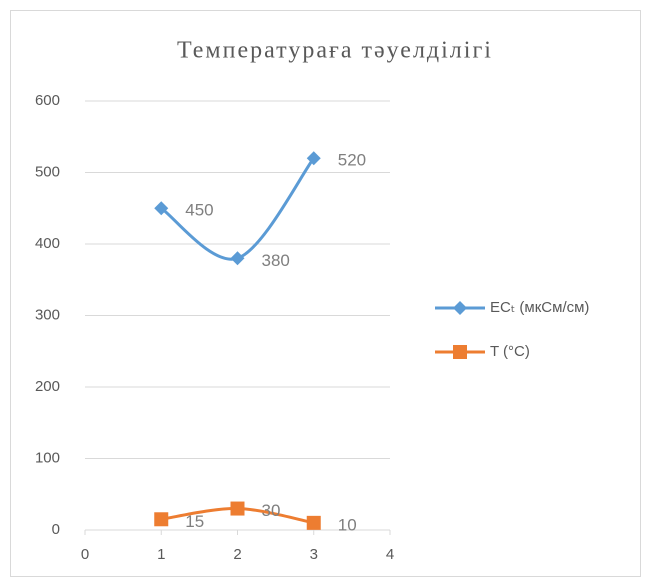 The width and height of the screenshot is (651, 581). What do you see at coordinates (47, 243) in the screenshot?
I see `y-tick-label: 400` at bounding box center [47, 243].